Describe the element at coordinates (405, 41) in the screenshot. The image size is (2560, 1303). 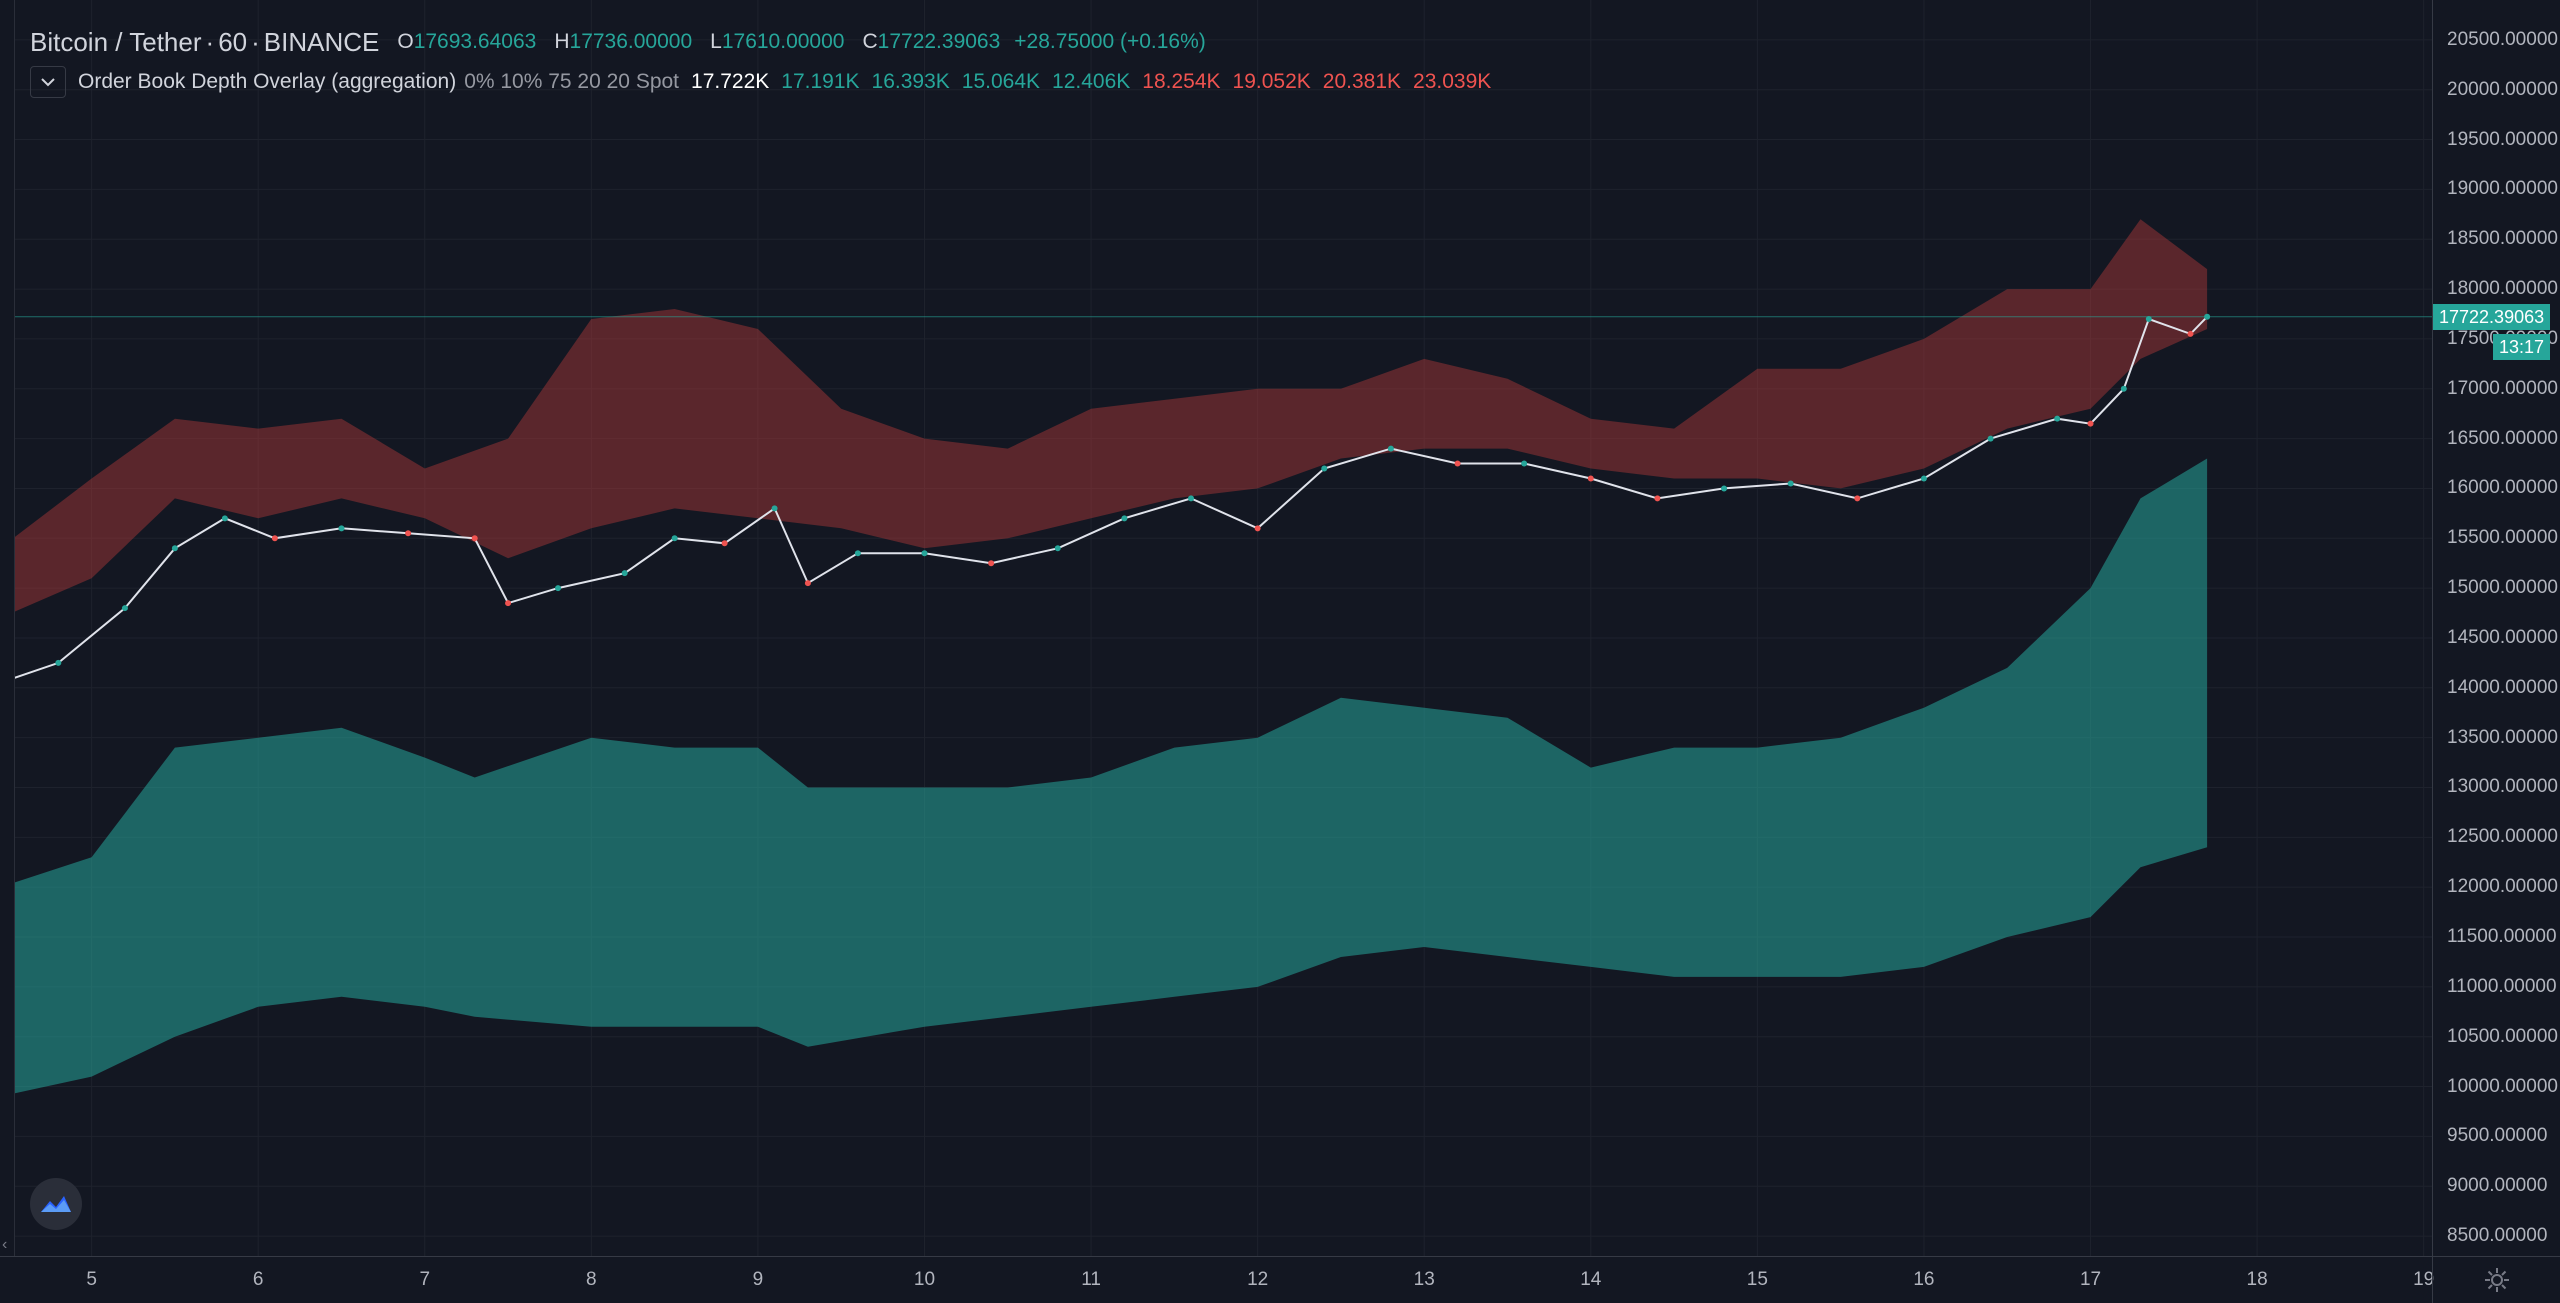
I see `open-label: O` at that location.